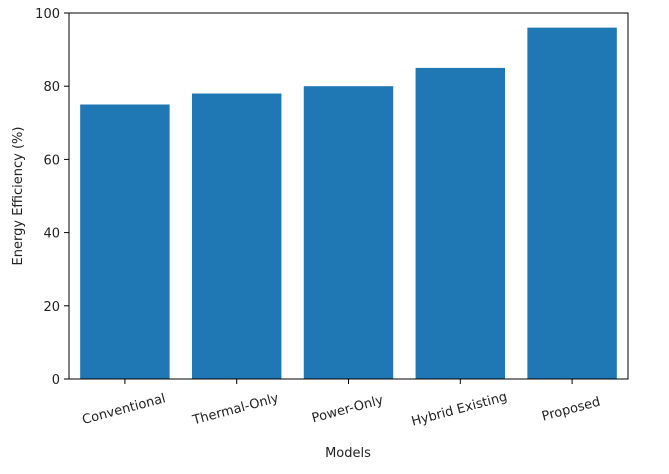 The width and height of the screenshot is (669, 474). Describe the element at coordinates (460, 223) in the screenshot. I see `bar-hybrid-existing` at that location.